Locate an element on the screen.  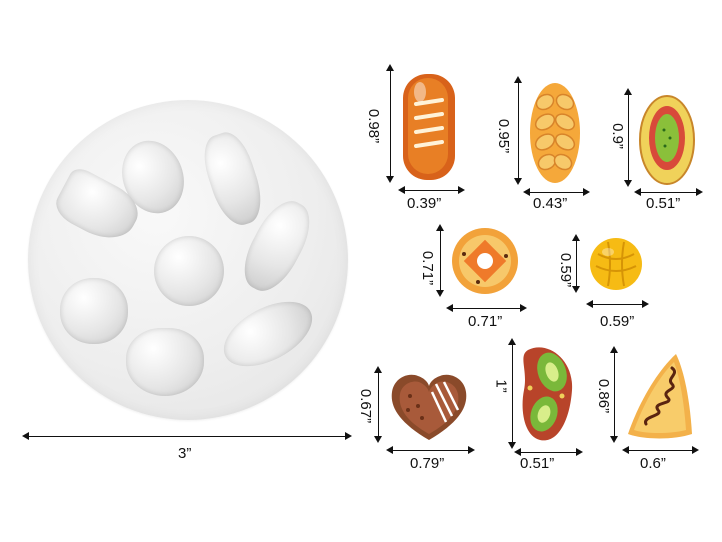
round-tart-width-arrow-left is located at coordinates (449, 308).